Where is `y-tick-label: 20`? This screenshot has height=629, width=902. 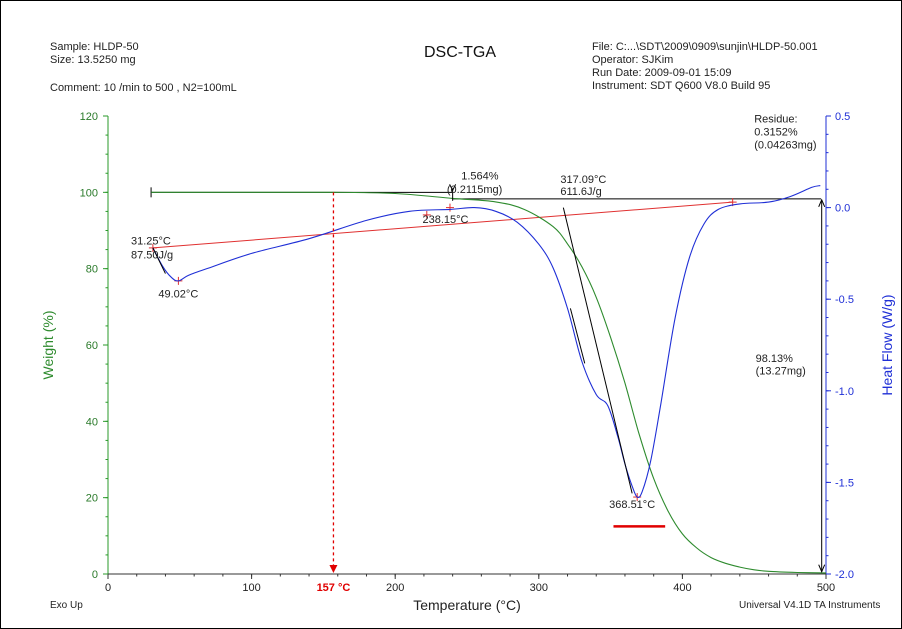
y-tick-label: 20 is located at coordinates (92, 499).